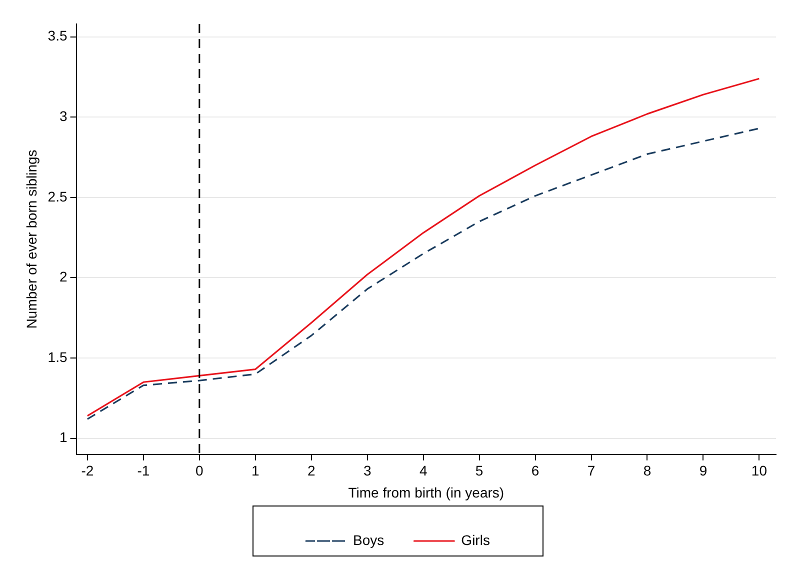 This screenshot has height=574, width=786. Describe the element at coordinates (58, 196) in the screenshot. I see `y-tick-label: 2.5` at that location.